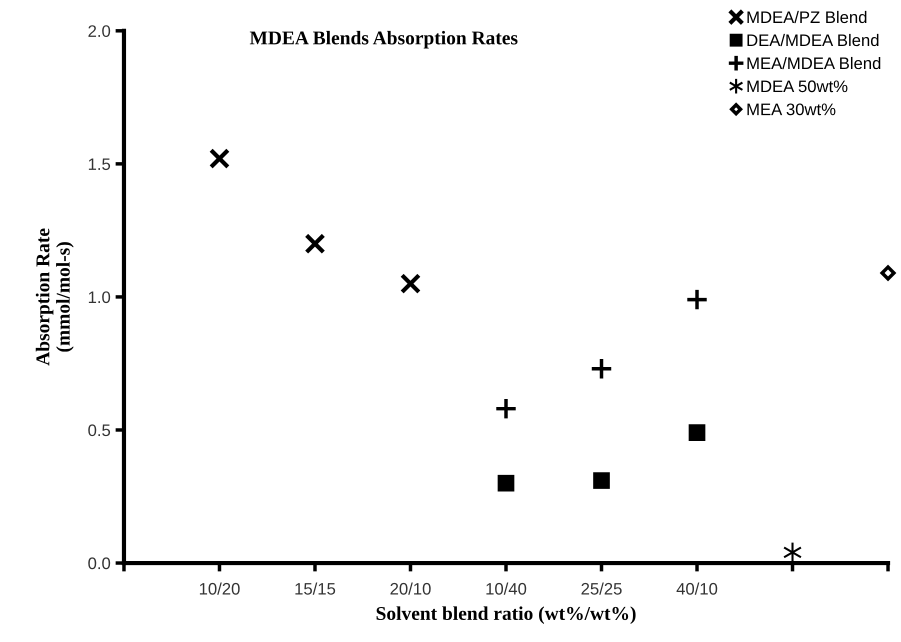  I want to click on x-tick-label: 20/10, so click(410, 588).